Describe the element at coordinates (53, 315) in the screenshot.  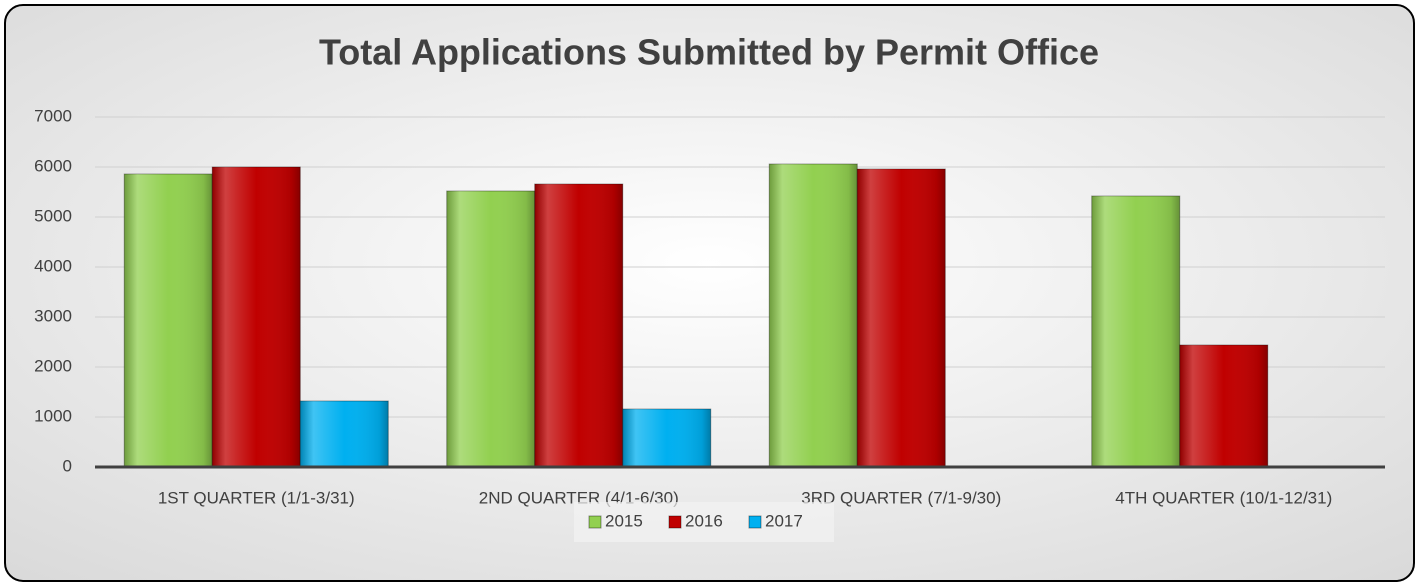
I see `y-tick-label: 3000` at that location.